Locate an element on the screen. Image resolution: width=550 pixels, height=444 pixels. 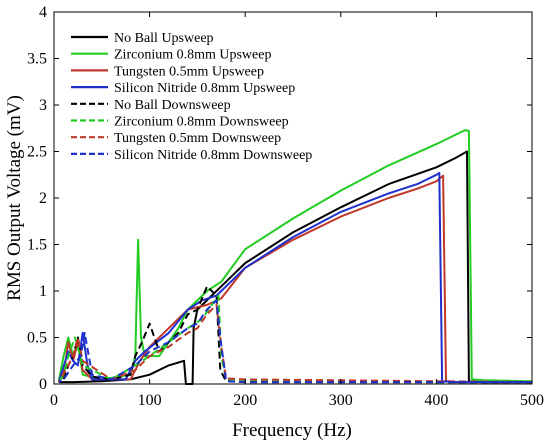
x-tick-label: 500 is located at coordinates (532, 400).